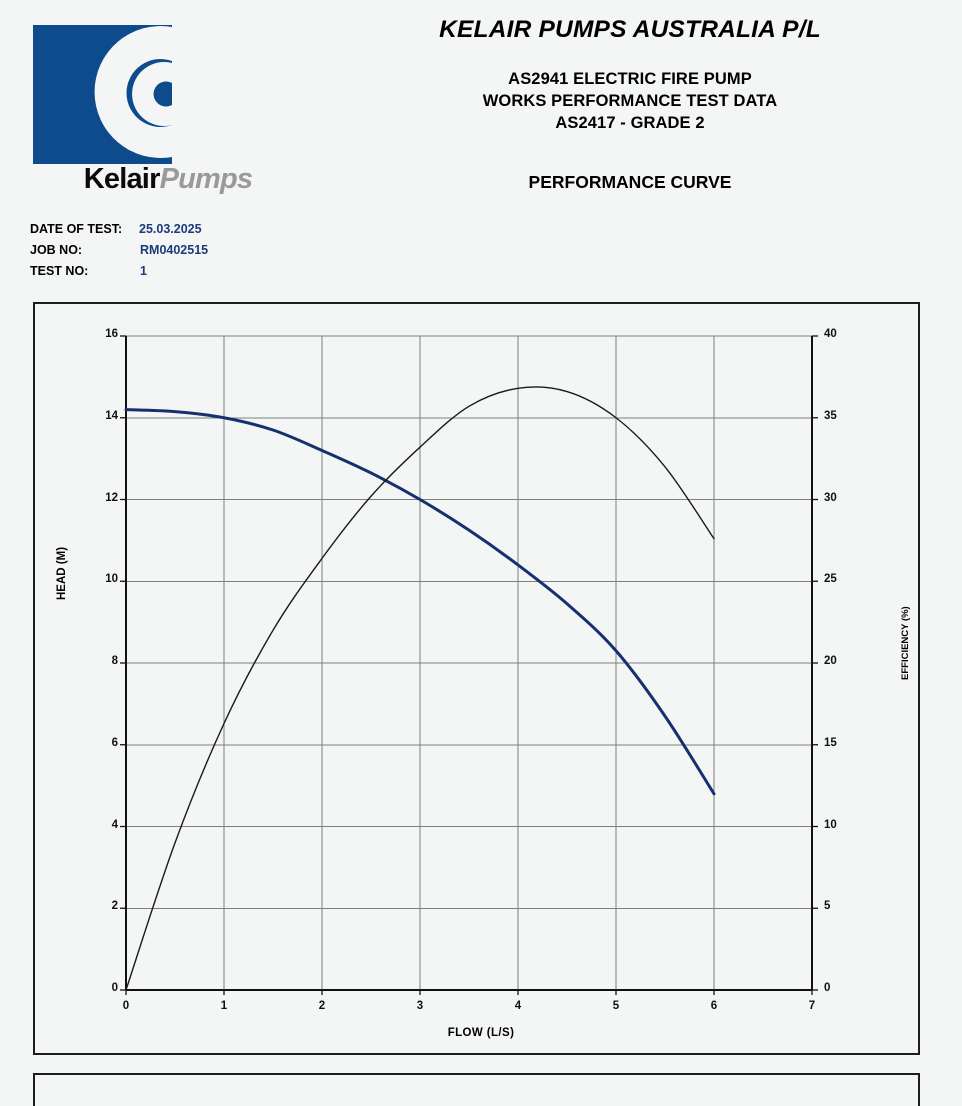  What do you see at coordinates (827, 988) in the screenshot?
I see `y-tick-label-eff-0: 0` at bounding box center [827, 988].